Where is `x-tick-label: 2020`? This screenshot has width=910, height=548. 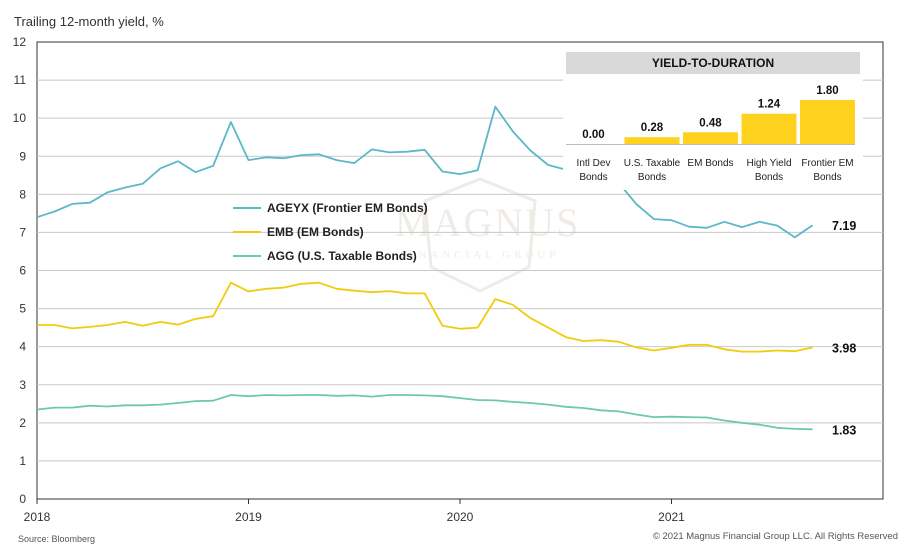
x-tick-label: 2020 is located at coordinates (460, 517).